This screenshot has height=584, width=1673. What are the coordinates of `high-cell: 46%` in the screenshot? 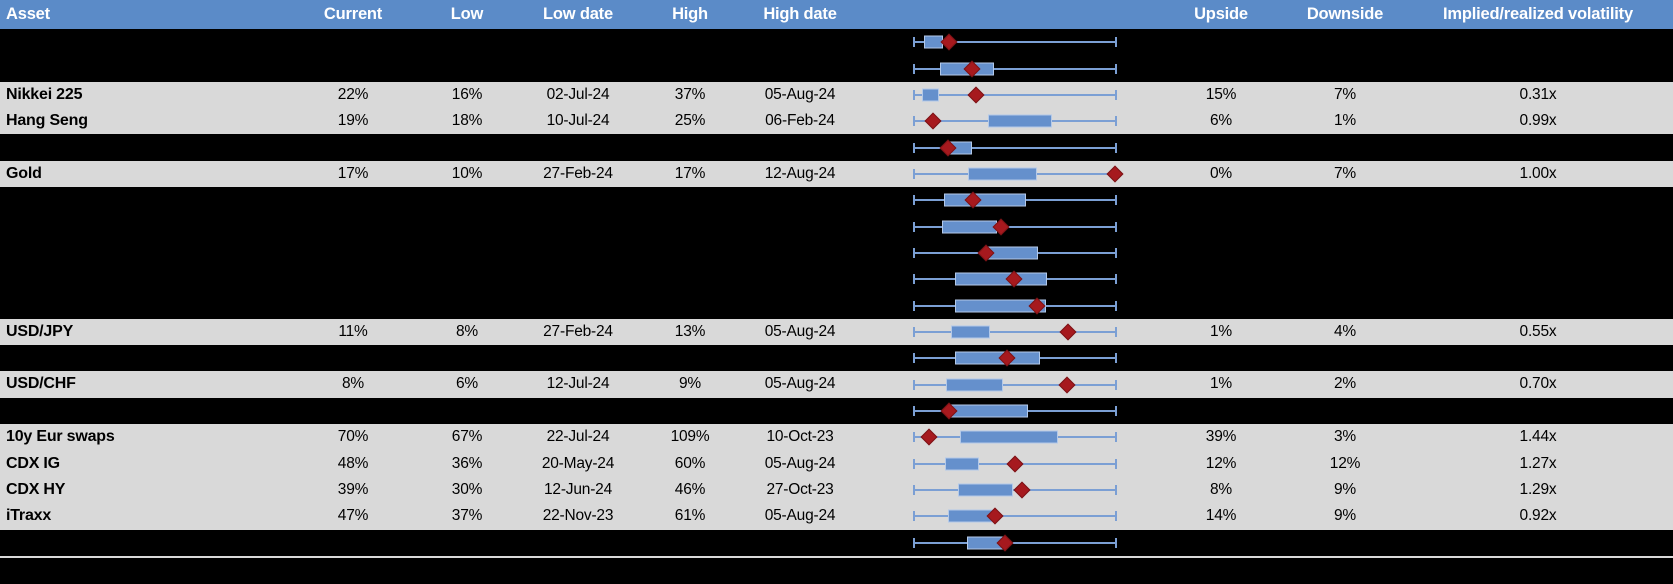 It's located at (690, 489).